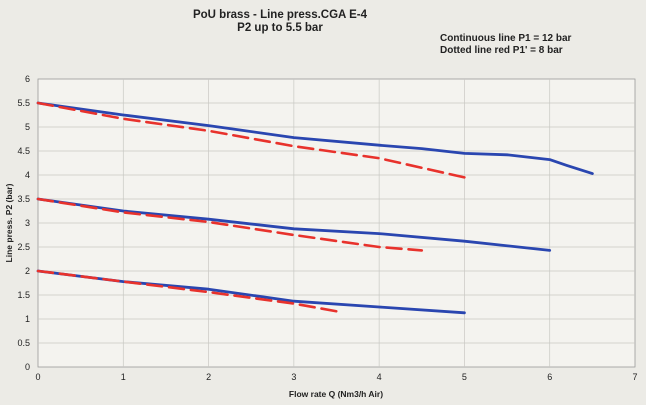 The height and width of the screenshot is (405, 646). What do you see at coordinates (123, 377) in the screenshot?
I see `x-tick-label: 1` at bounding box center [123, 377].